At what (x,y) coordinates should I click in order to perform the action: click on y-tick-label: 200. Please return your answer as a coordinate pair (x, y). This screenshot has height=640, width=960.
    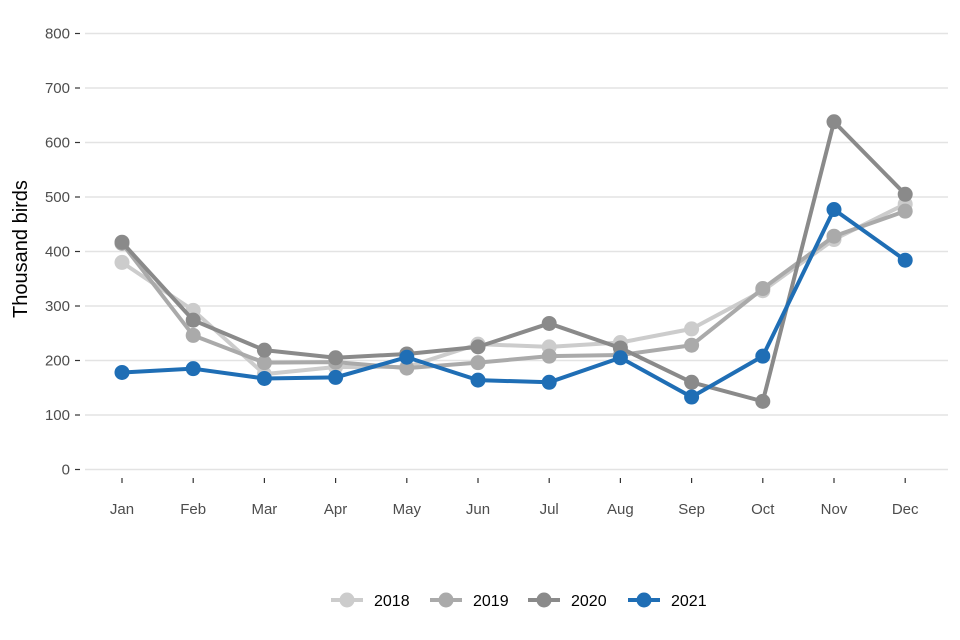
    Looking at the image, I should click on (57, 361).